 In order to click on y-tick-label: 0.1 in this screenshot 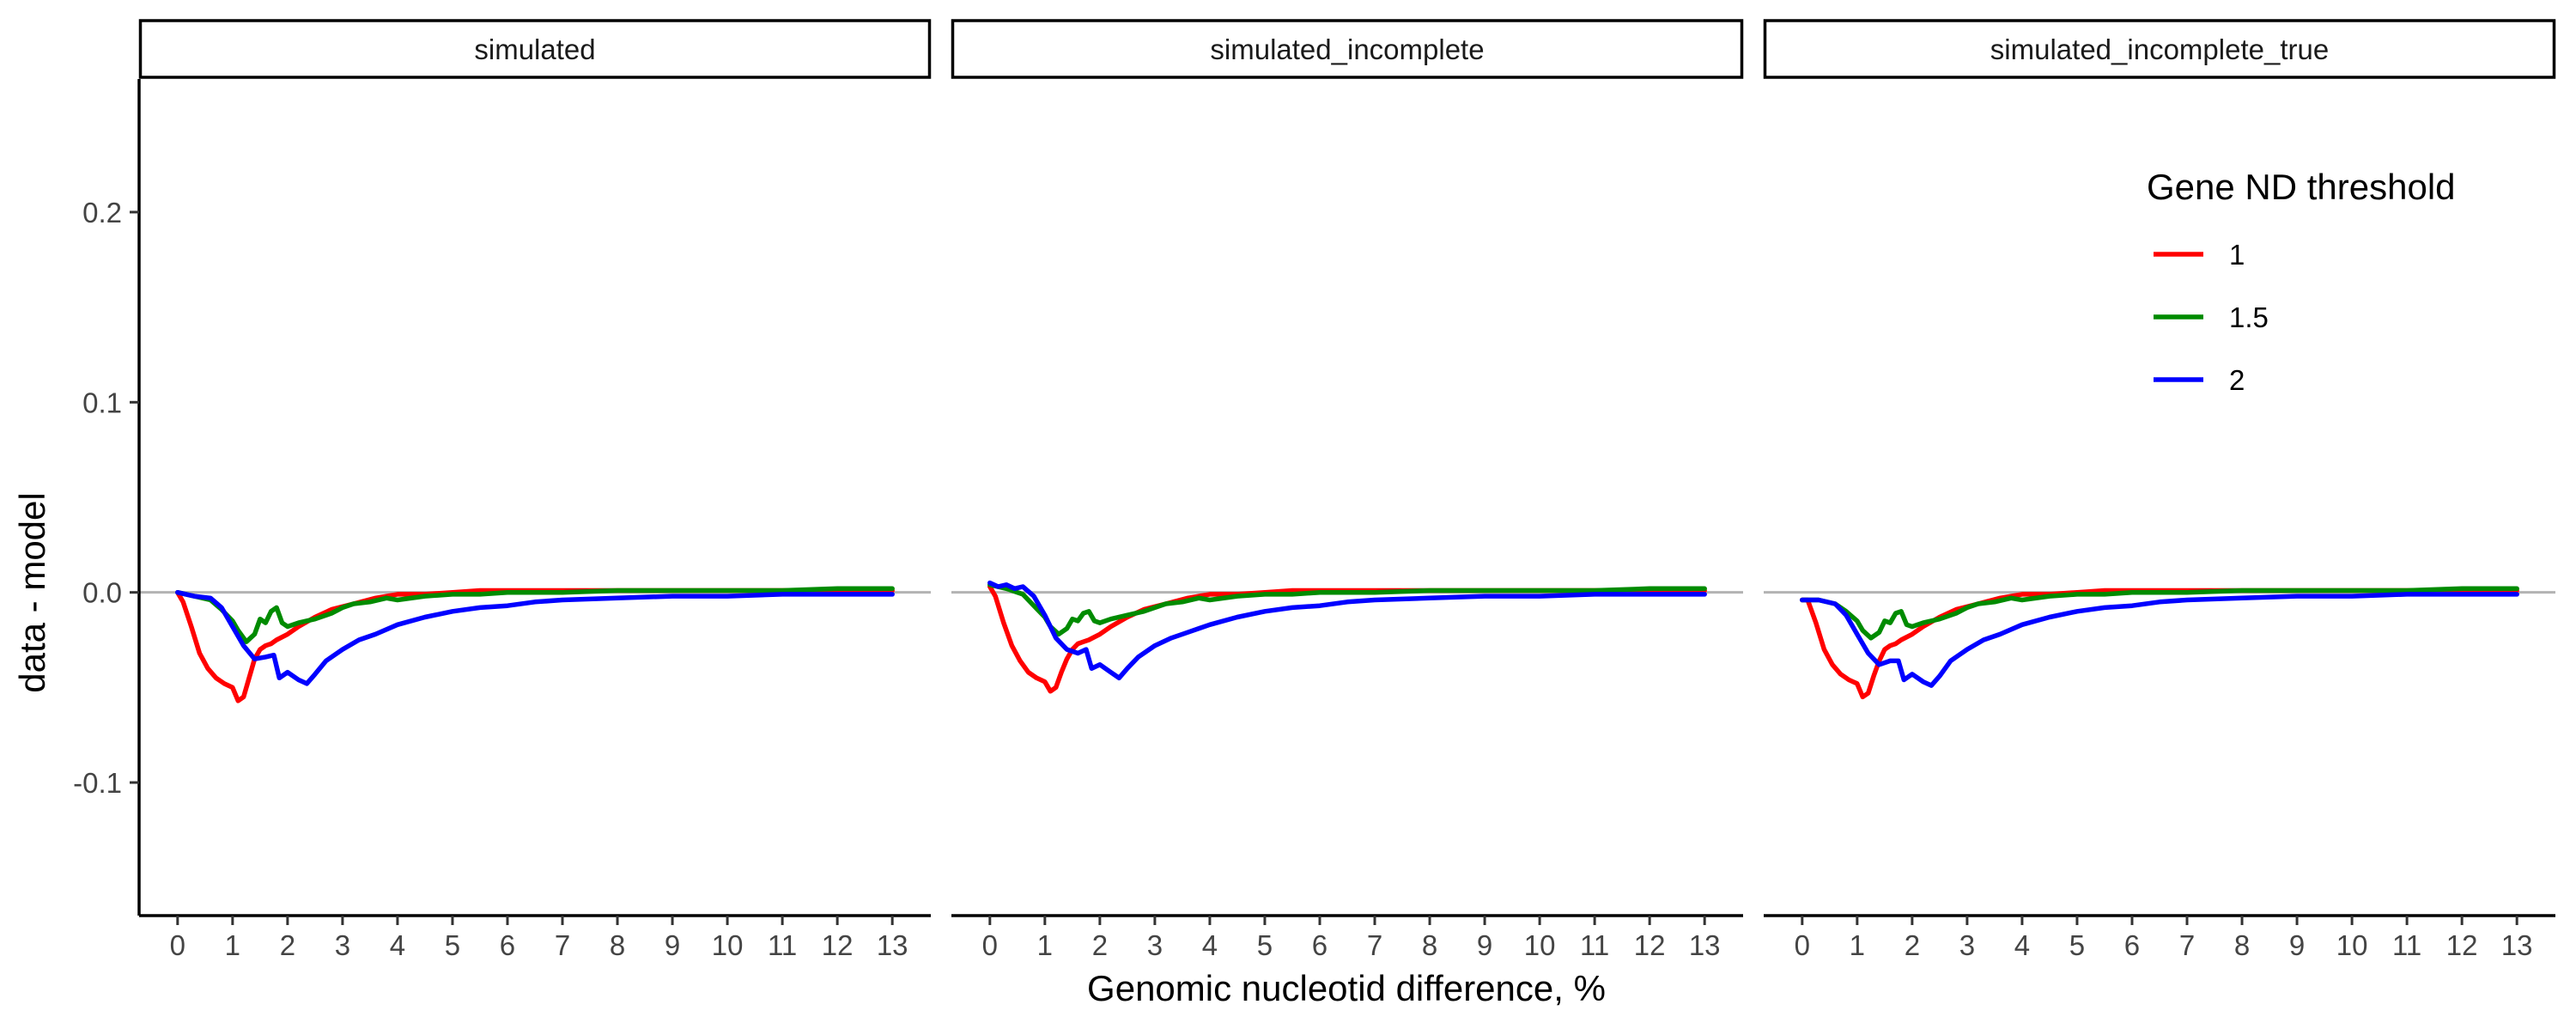, I will do `click(102, 402)`.